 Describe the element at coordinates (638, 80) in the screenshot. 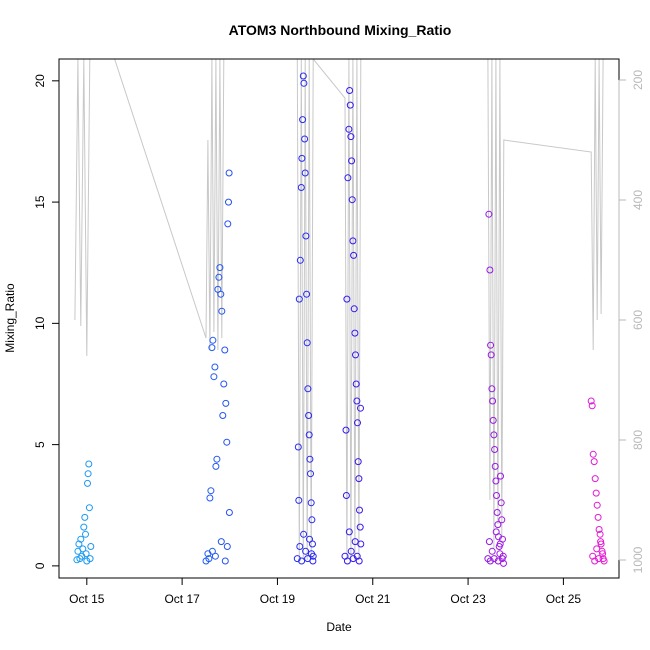

I see `y2-tick-label: 200` at that location.